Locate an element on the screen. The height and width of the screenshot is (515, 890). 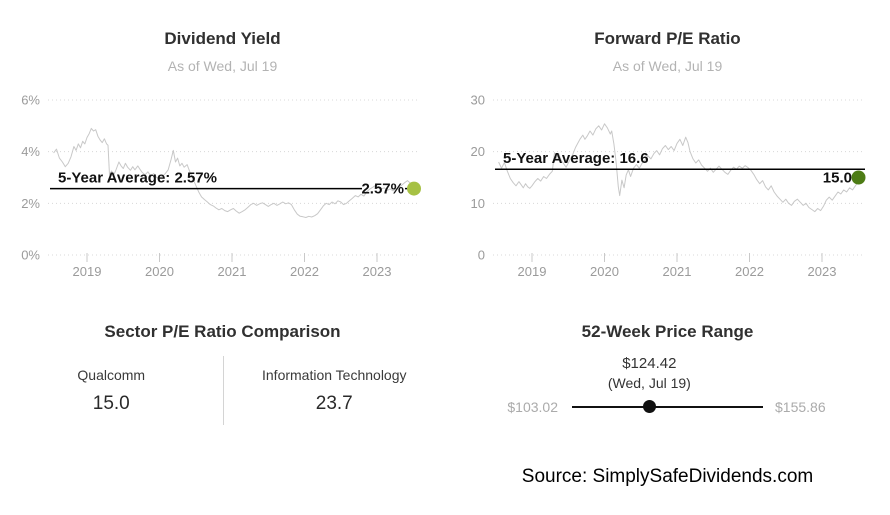
company-pe-column: Qualcomm 15.0 is located at coordinates (112, 390).